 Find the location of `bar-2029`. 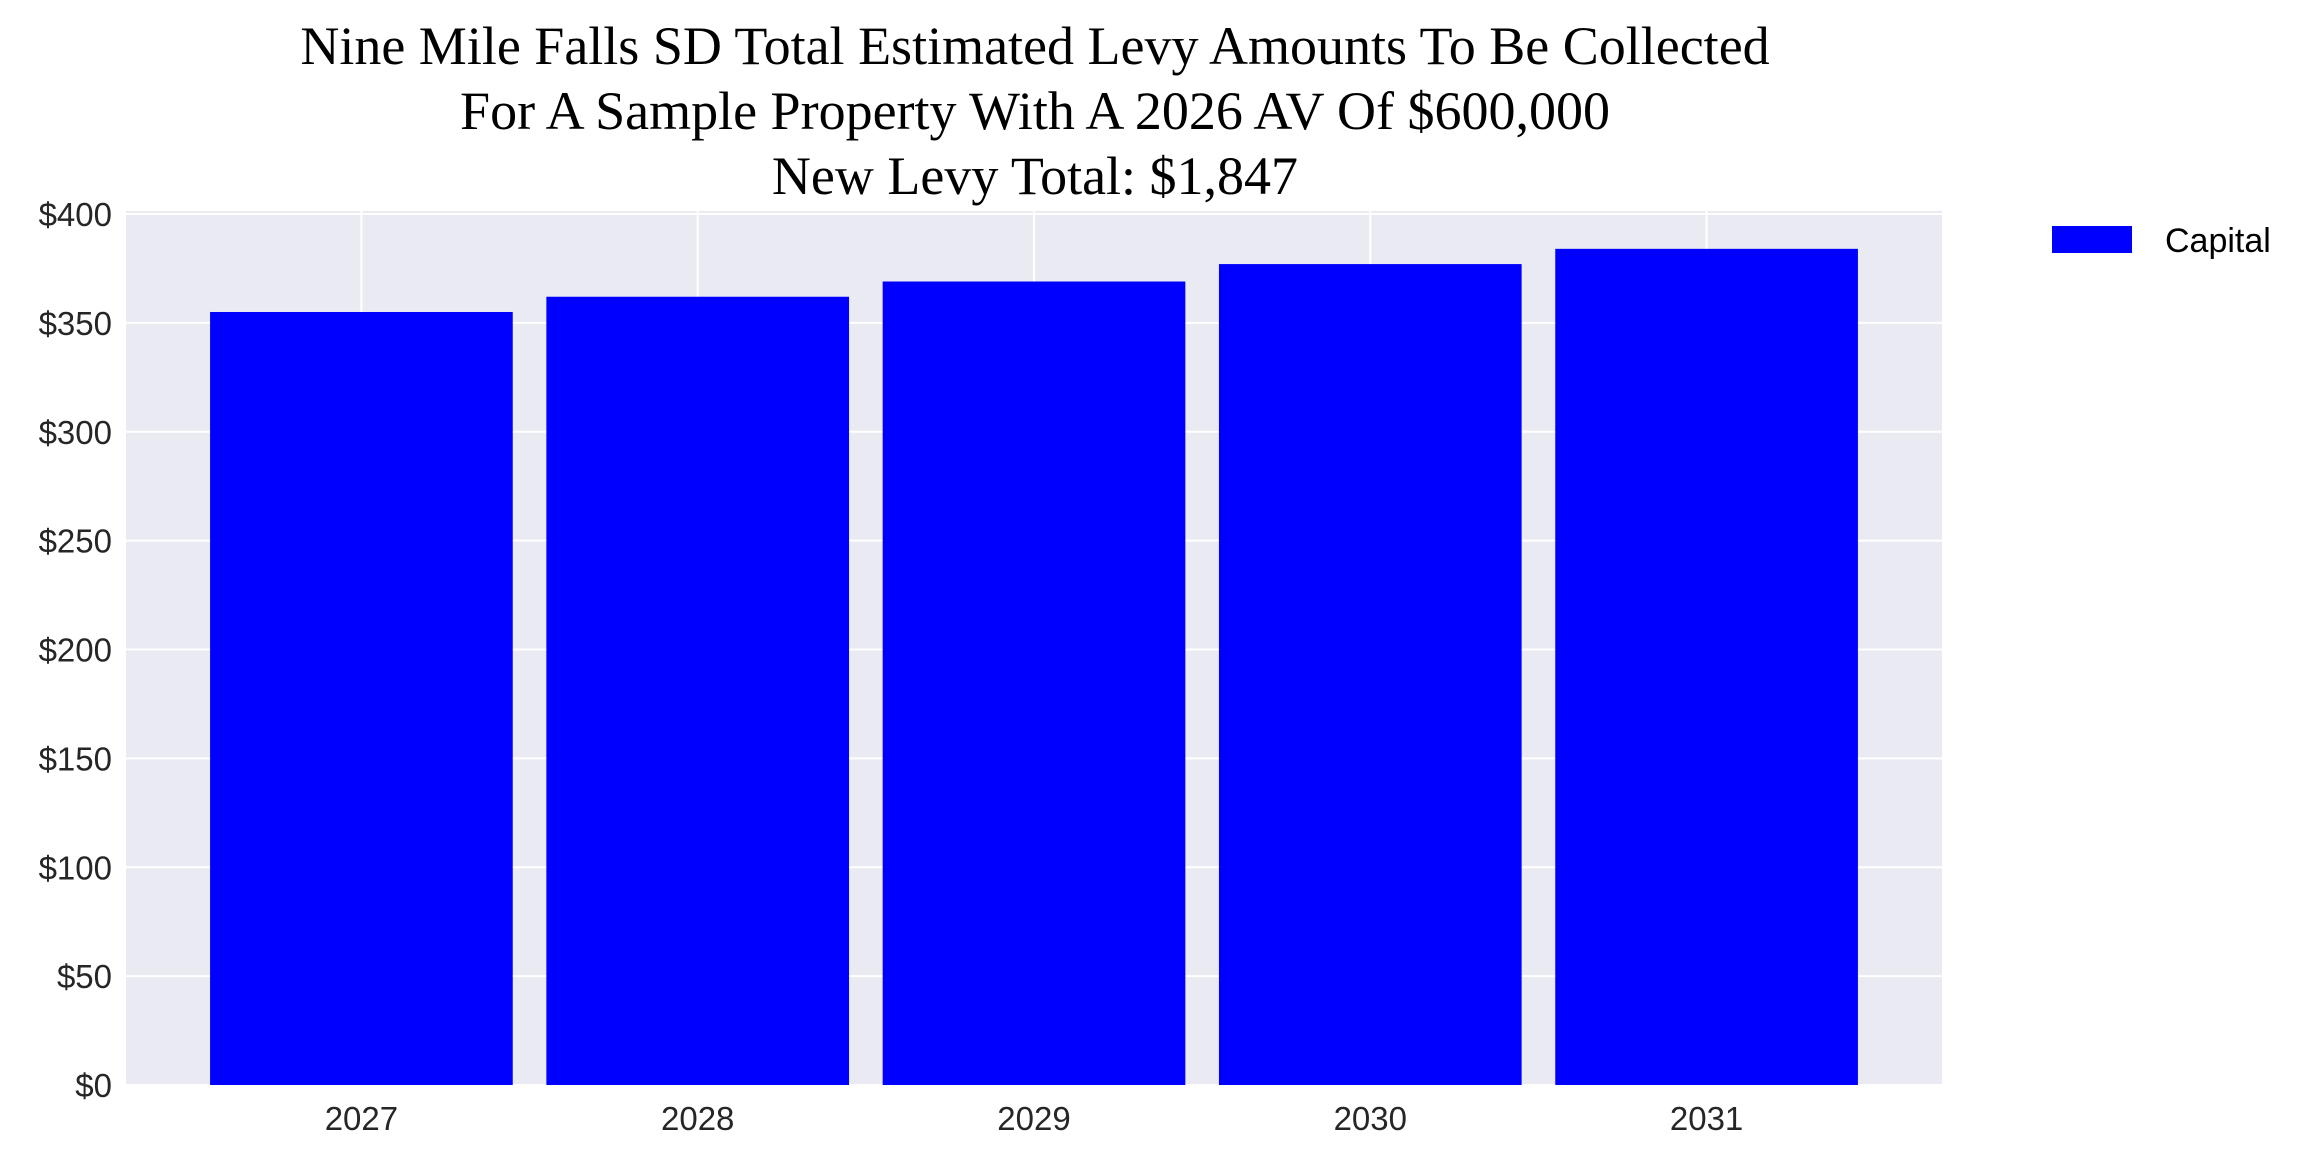

bar-2029 is located at coordinates (1034, 683).